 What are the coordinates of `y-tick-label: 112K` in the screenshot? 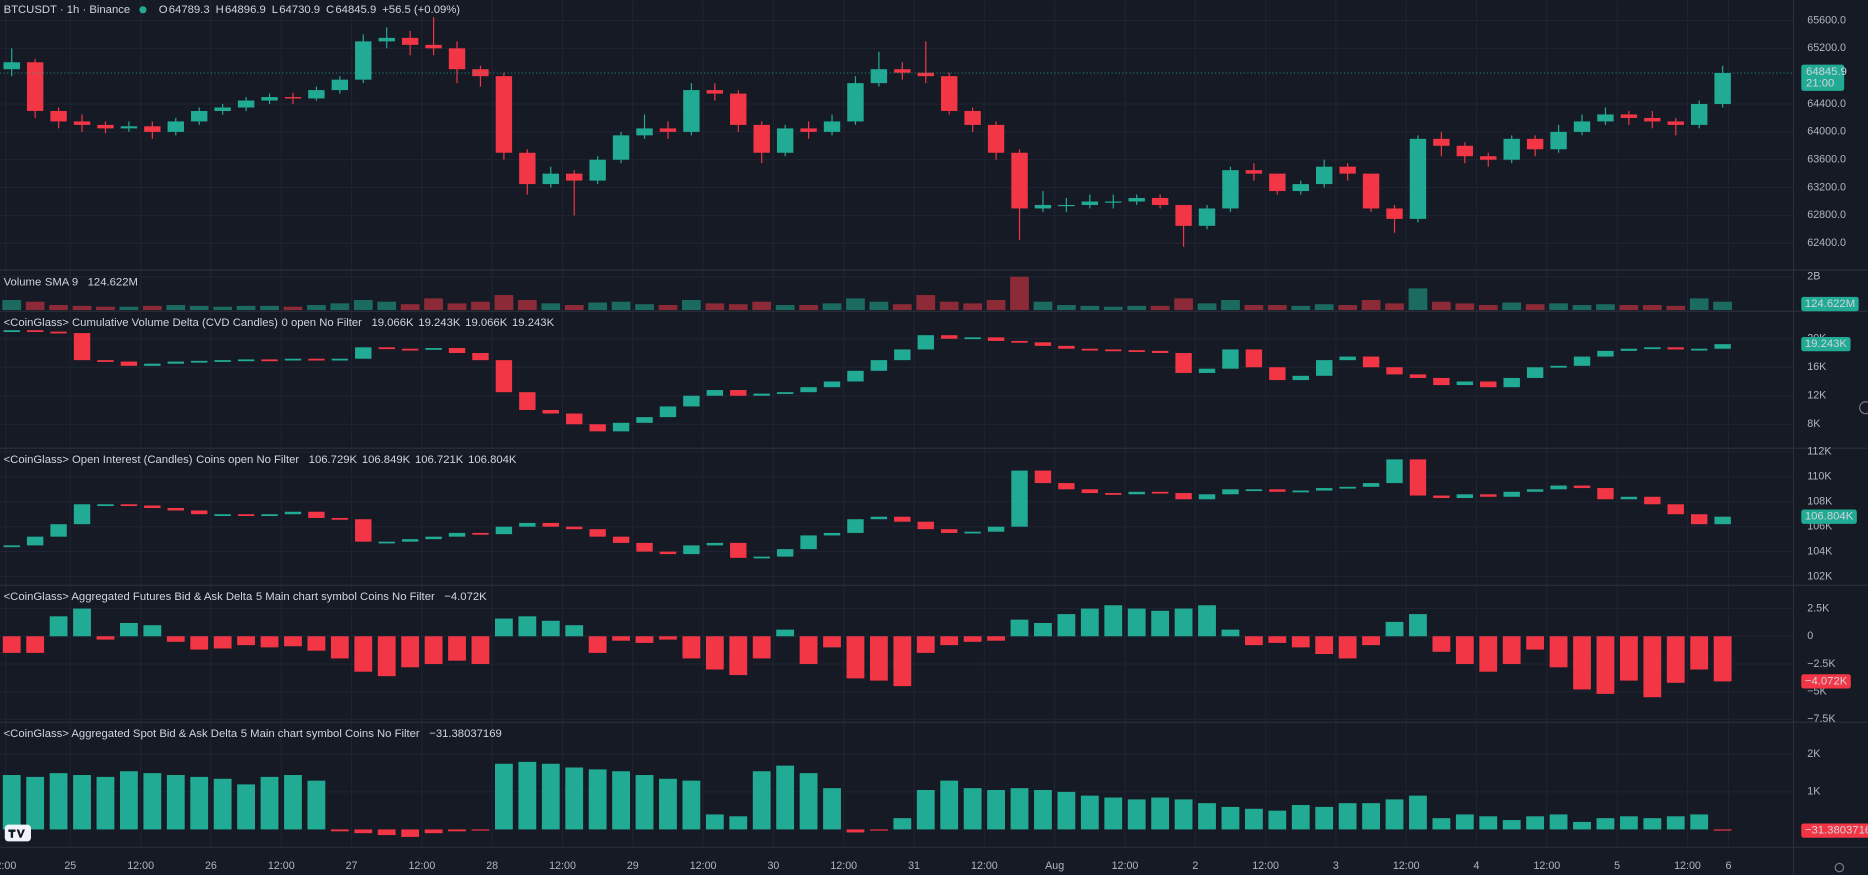 It's located at (1819, 452).